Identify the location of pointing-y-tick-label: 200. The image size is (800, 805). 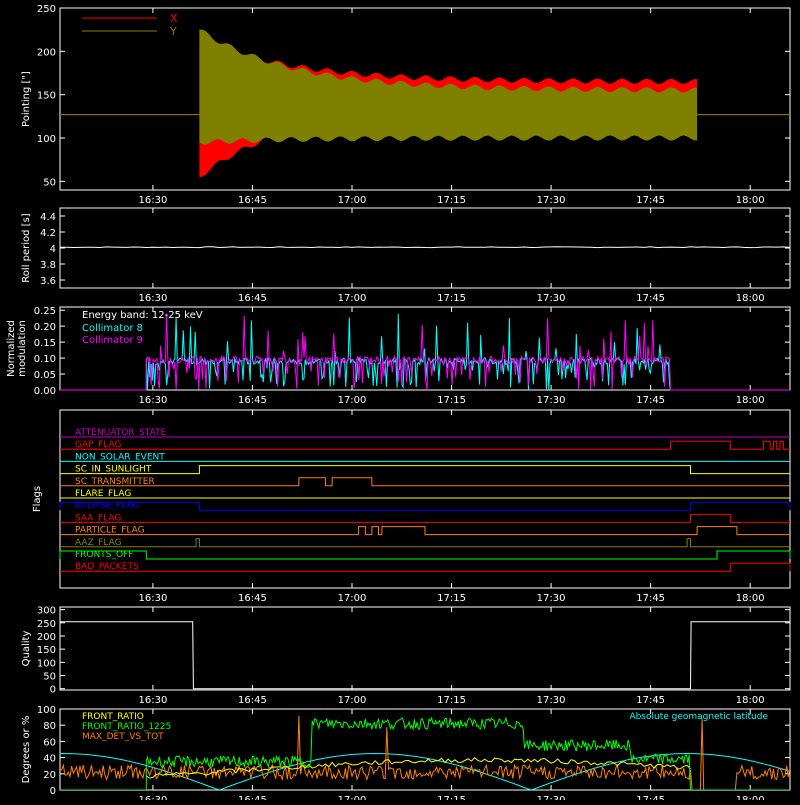
(46, 52).